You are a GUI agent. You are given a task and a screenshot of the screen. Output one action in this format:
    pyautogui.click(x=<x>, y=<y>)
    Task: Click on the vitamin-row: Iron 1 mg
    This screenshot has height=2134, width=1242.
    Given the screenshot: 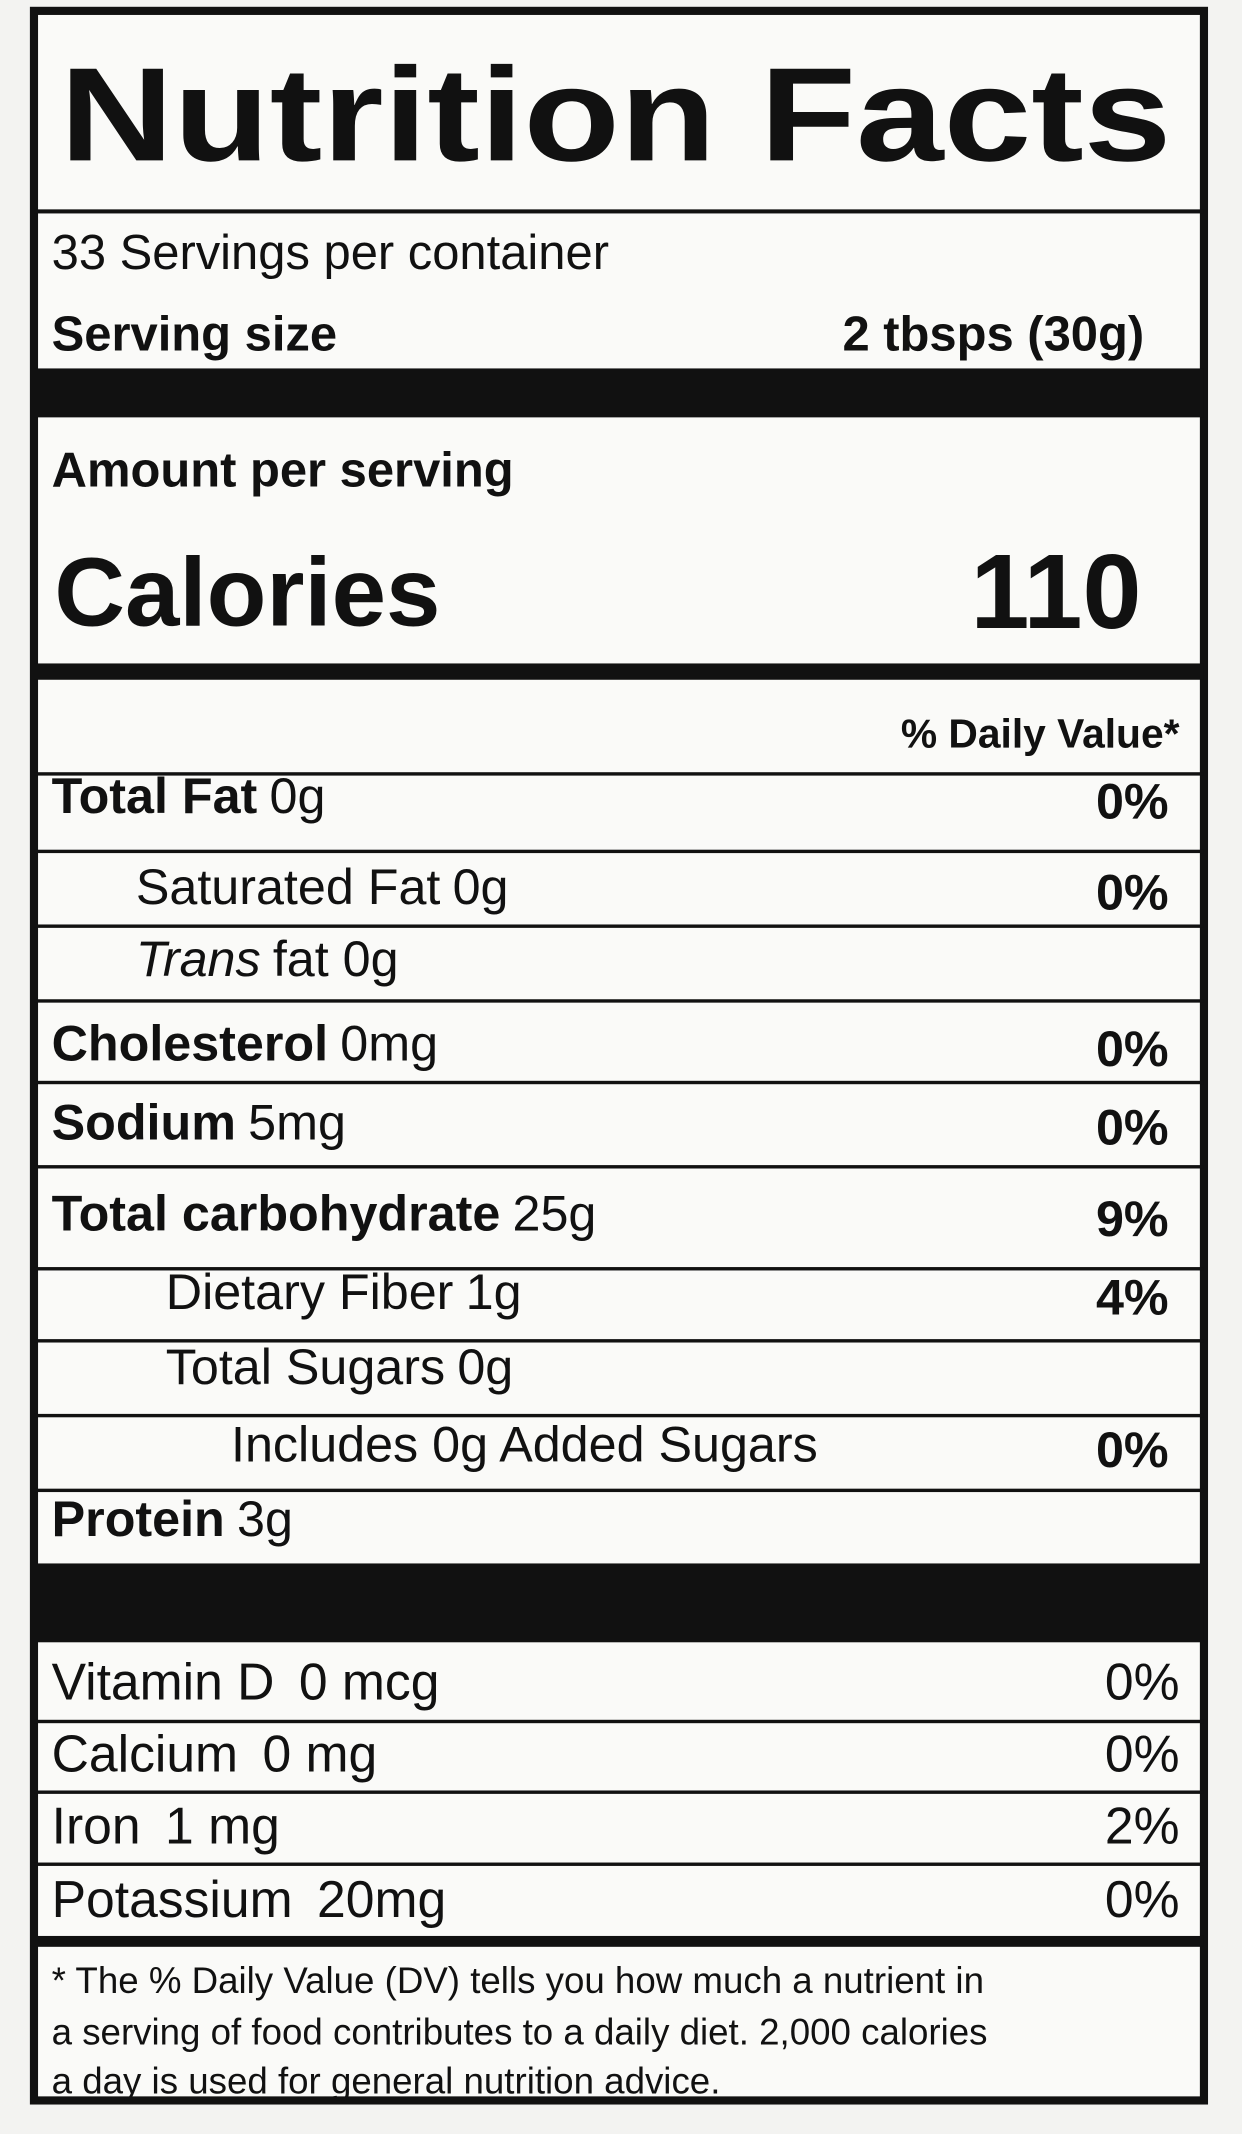 What is the action you would take?
    pyautogui.click(x=166, y=1825)
    